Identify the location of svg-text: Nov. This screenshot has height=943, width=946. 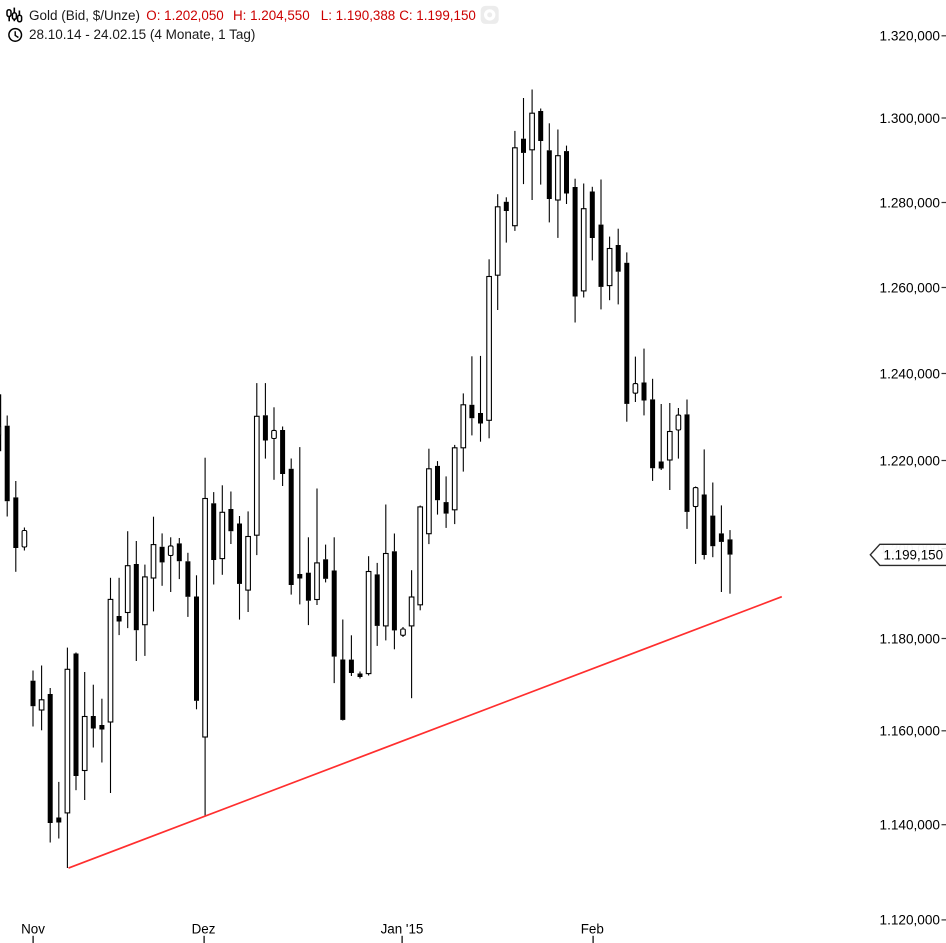
(33, 929).